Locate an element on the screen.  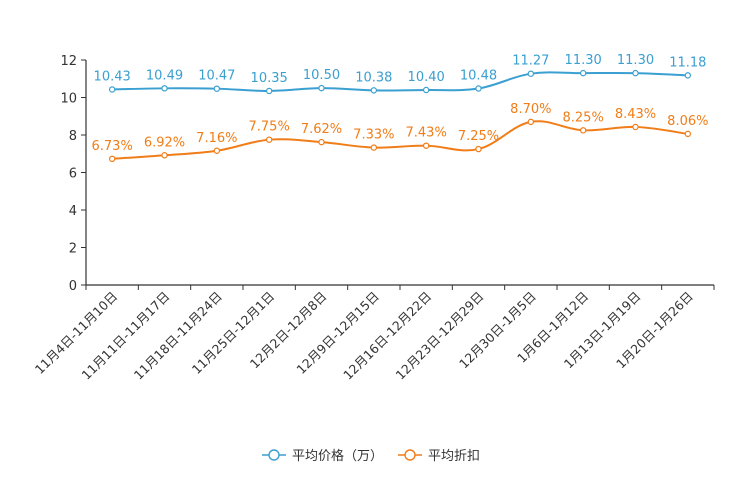
y-tick-label: 4 is located at coordinates (73, 211).